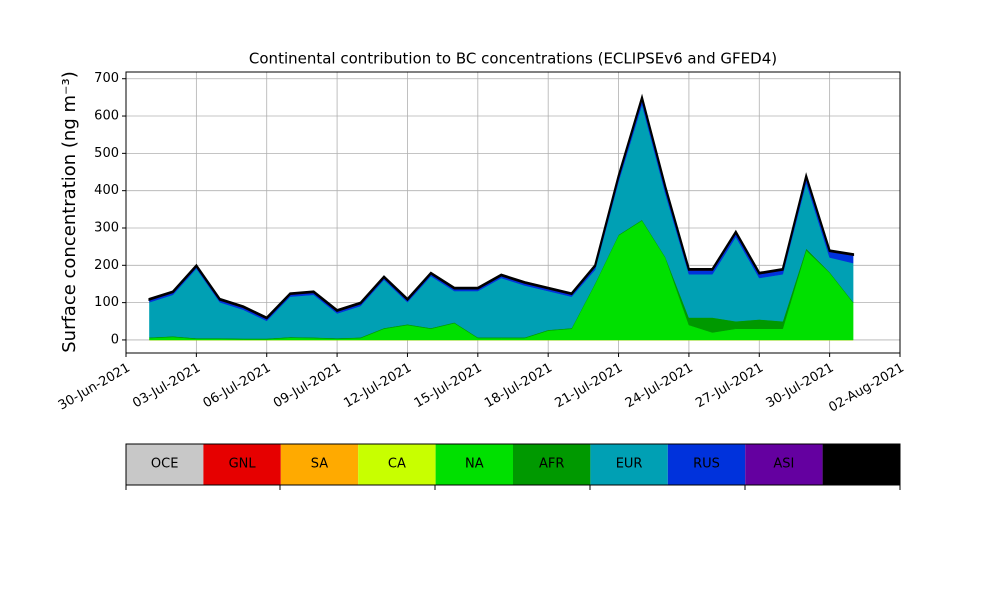 Image resolution: width=1000 pixels, height=600 pixels. What do you see at coordinates (513, 487) in the screenshot?
I see `colorbar-ticks` at bounding box center [513, 487].